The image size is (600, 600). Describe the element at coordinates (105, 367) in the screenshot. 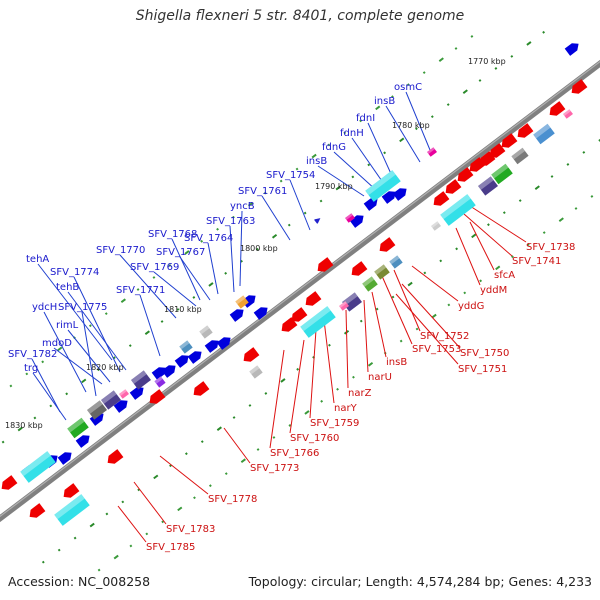

I see `scale-label: 1820 kbp` at that location.